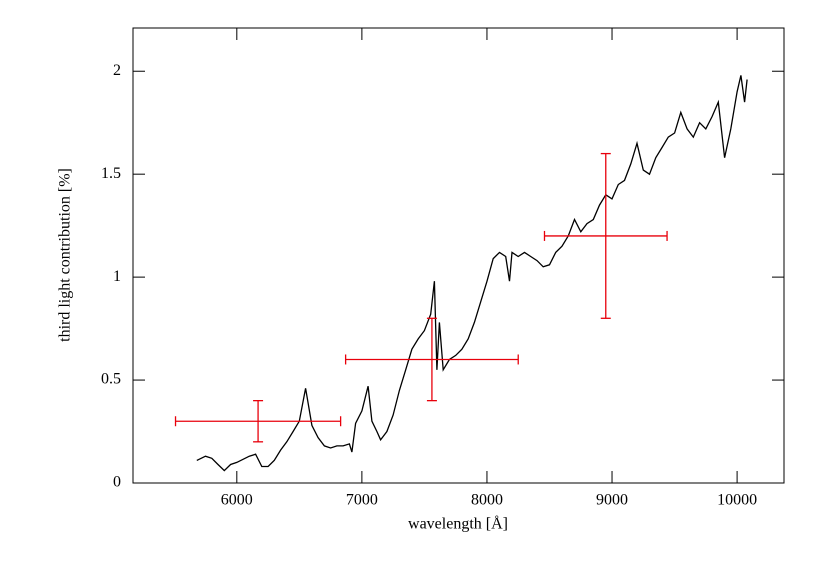 This screenshot has width=830, height=576. Describe the element at coordinates (111, 173) in the screenshot. I see `y-tick-label: 1.5` at that location.